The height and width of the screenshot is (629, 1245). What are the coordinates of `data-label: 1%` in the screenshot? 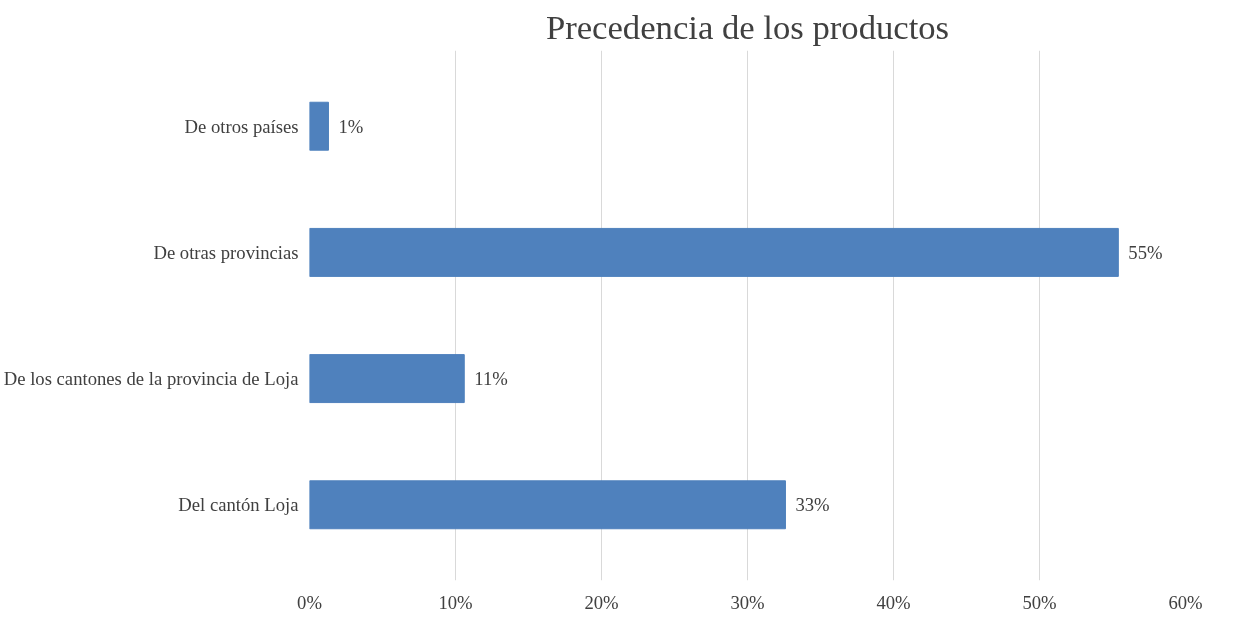 It's located at (351, 126).